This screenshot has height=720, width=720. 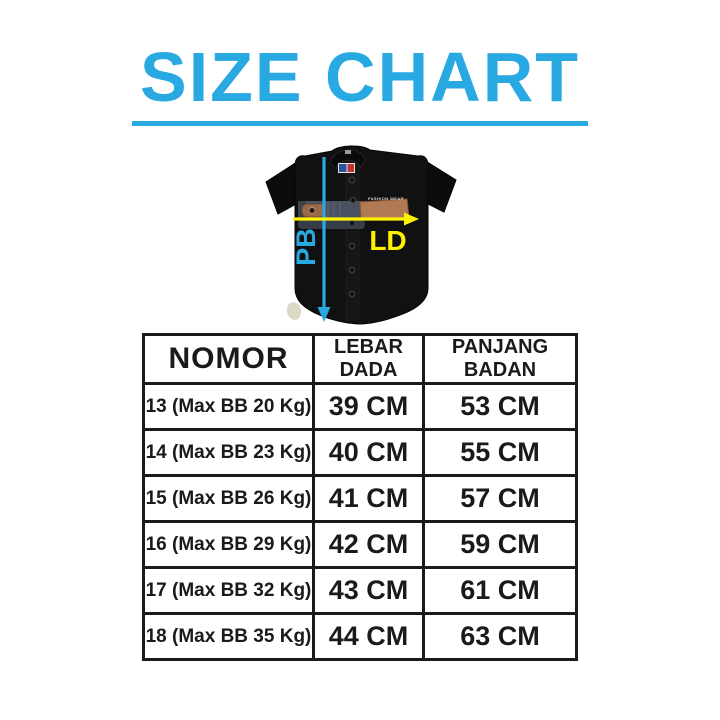 I want to click on size-number-cell: 14 (Max BB 23 Kg), so click(x=228, y=452).